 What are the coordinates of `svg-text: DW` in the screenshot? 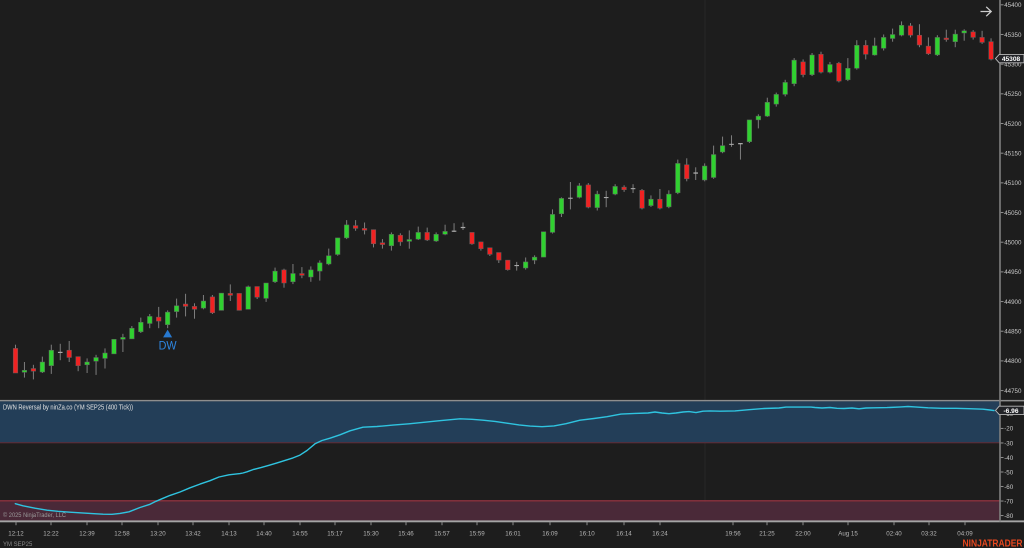 It's located at (168, 347).